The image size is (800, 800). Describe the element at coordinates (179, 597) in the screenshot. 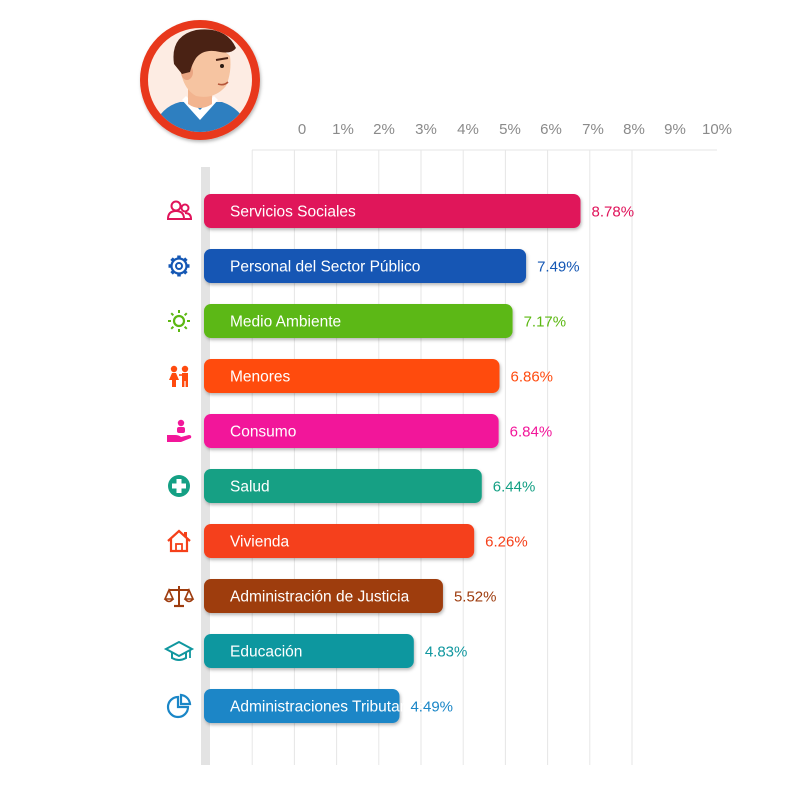

I see `scales-of-justice-icon` at that location.